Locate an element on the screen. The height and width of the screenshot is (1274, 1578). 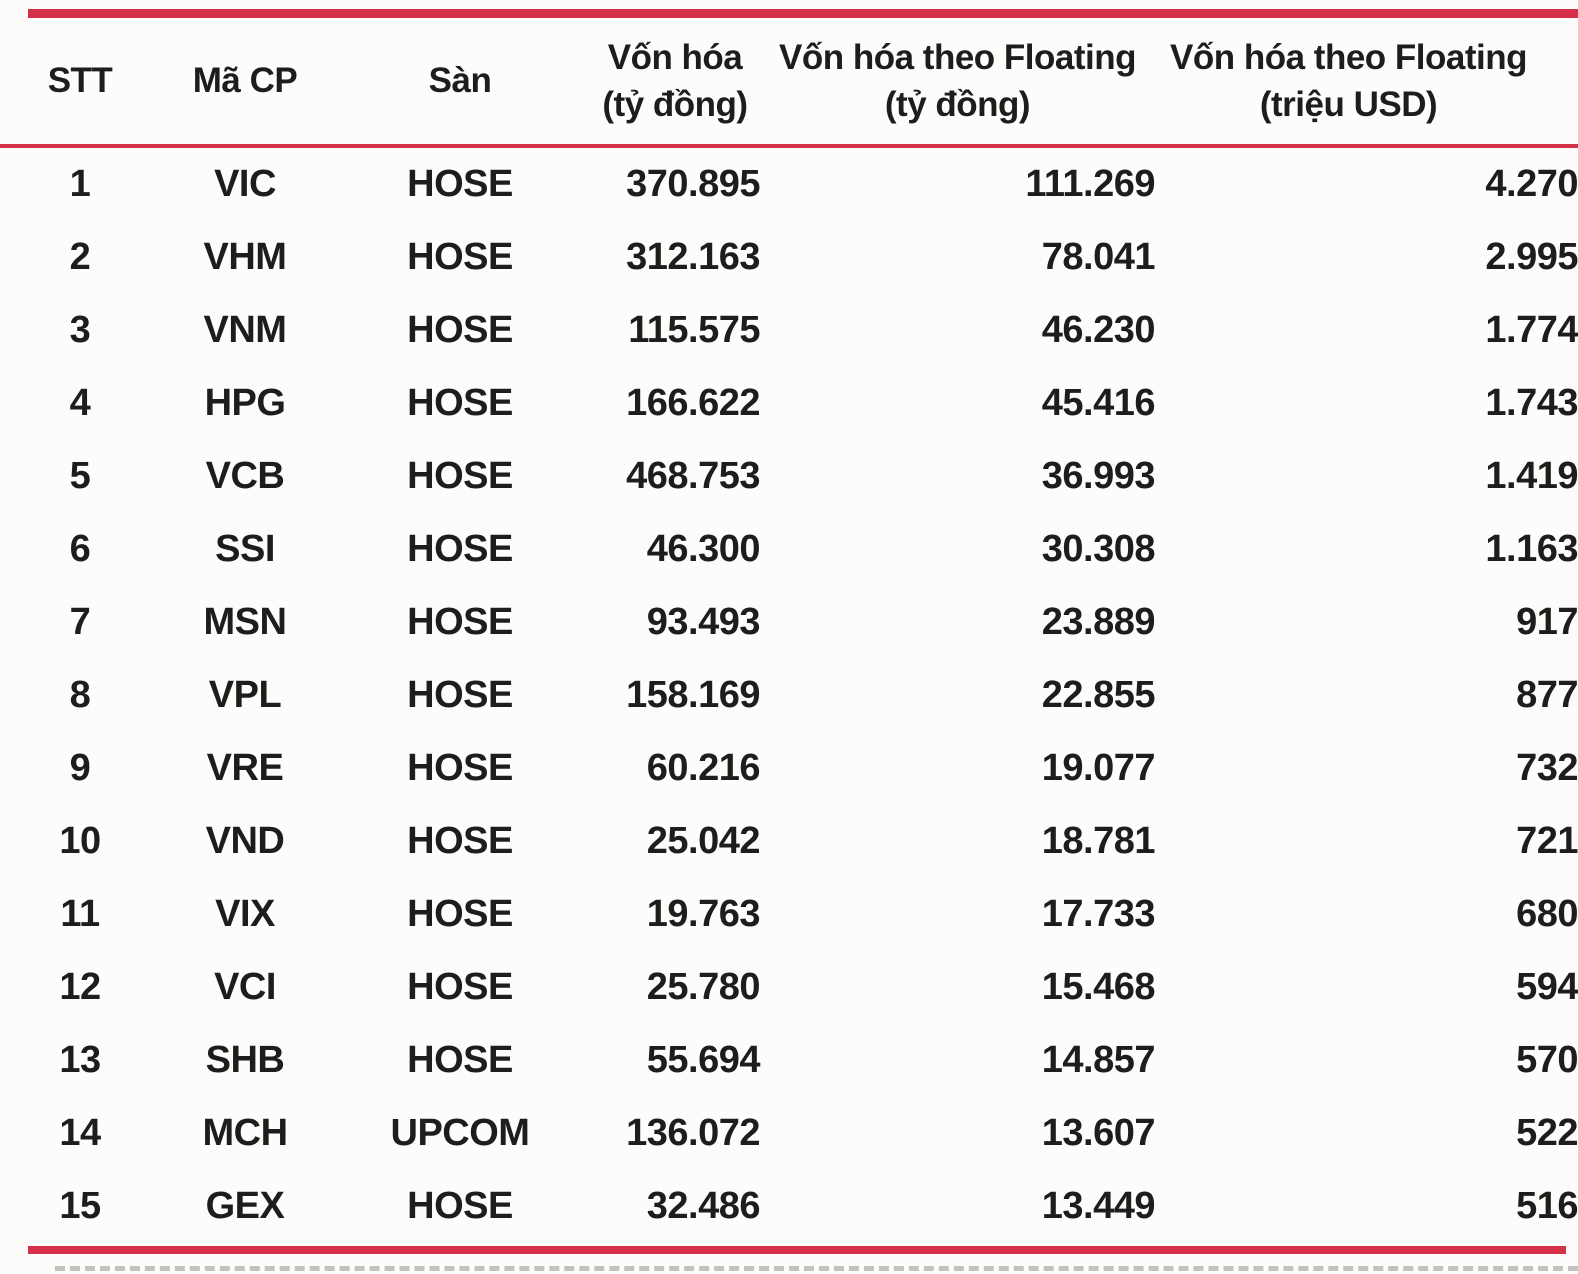
table-row: 12 VCI HOSE 25.780 15.468 594 is located at coordinates (789, 987).